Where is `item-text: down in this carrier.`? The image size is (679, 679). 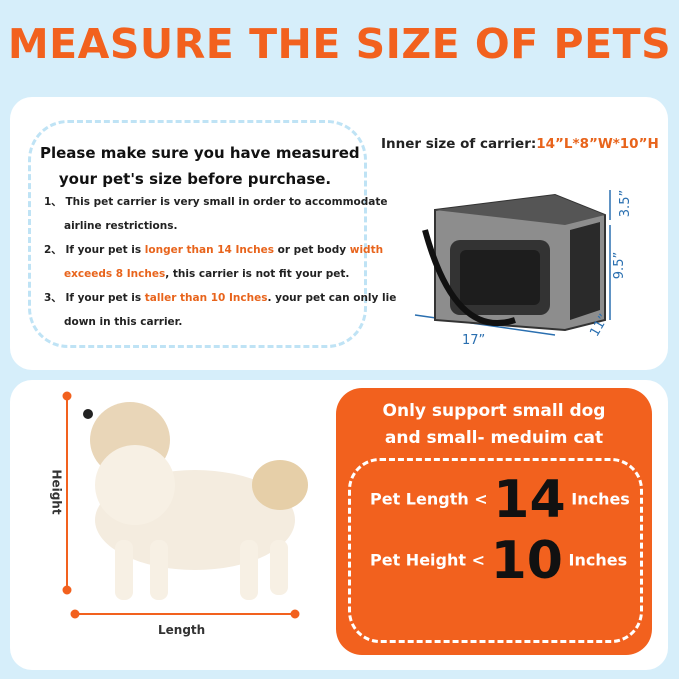
item-text: down in this carrier. is located at coordinates (123, 322).